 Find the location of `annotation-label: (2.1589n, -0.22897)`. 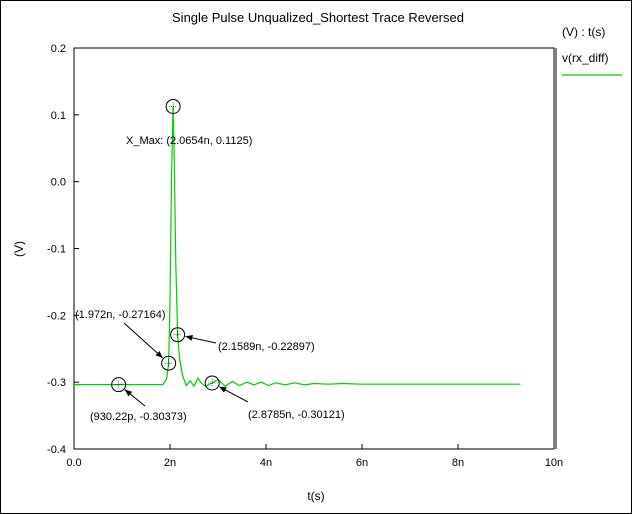

annotation-label: (2.1589n, -0.22897) is located at coordinates (266, 347).